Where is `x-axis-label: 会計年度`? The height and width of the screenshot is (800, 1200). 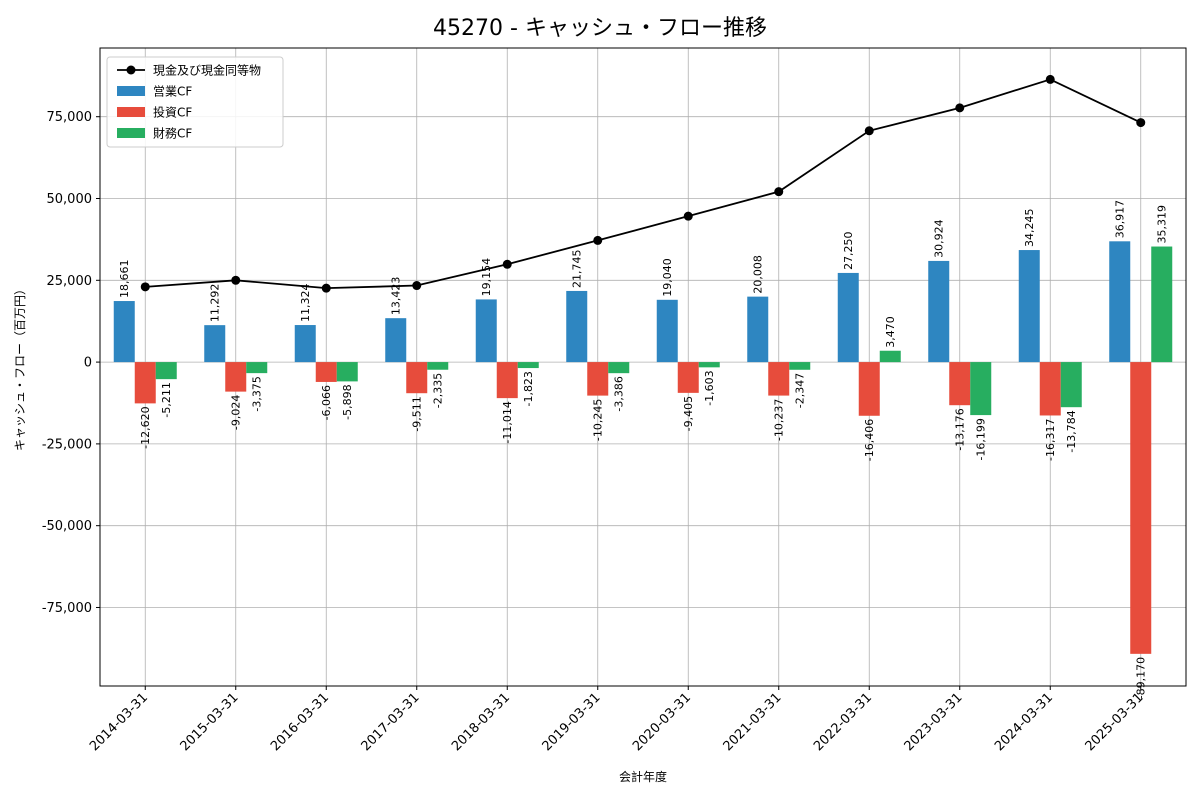 x-axis-label: 会計年度 is located at coordinates (643, 776).